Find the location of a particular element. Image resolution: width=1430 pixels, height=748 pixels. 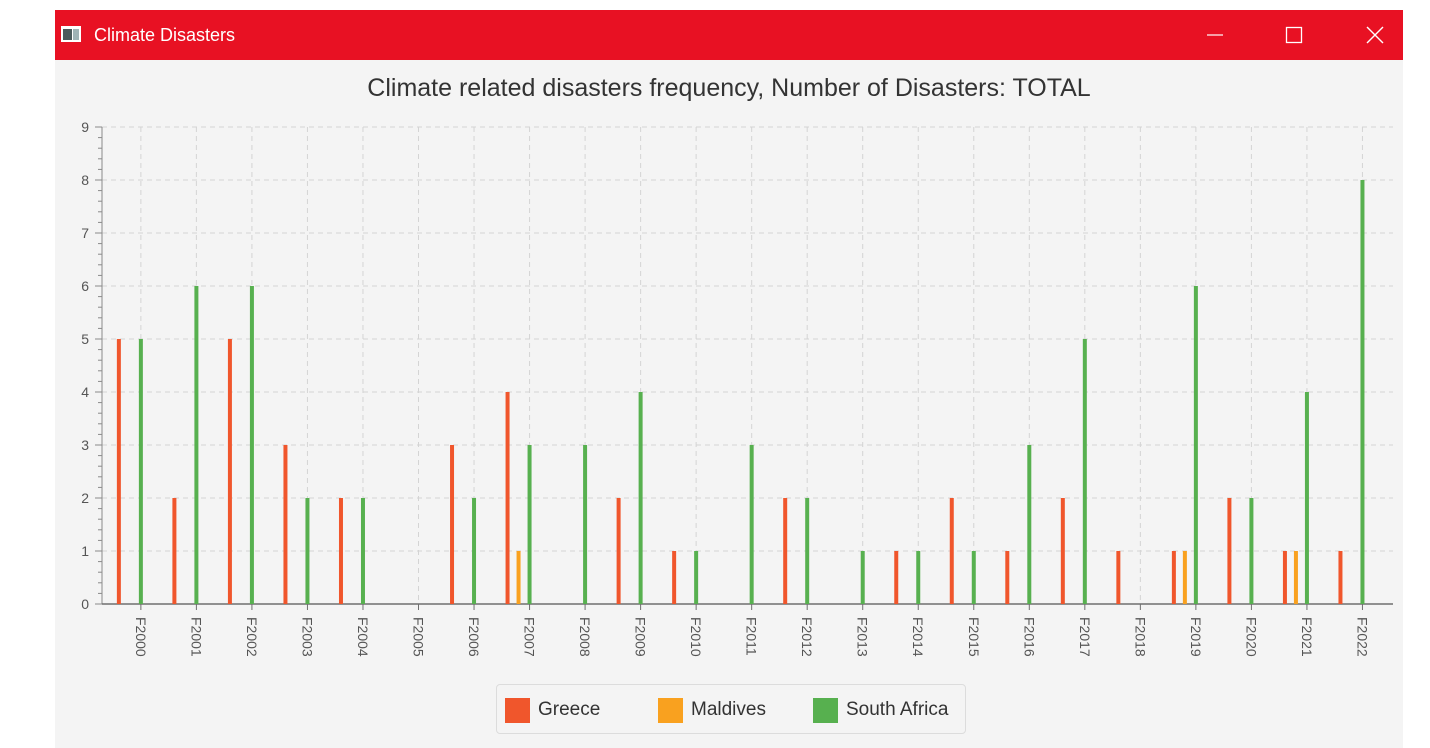

x-tick-label: F2002 is located at coordinates (252, 637).